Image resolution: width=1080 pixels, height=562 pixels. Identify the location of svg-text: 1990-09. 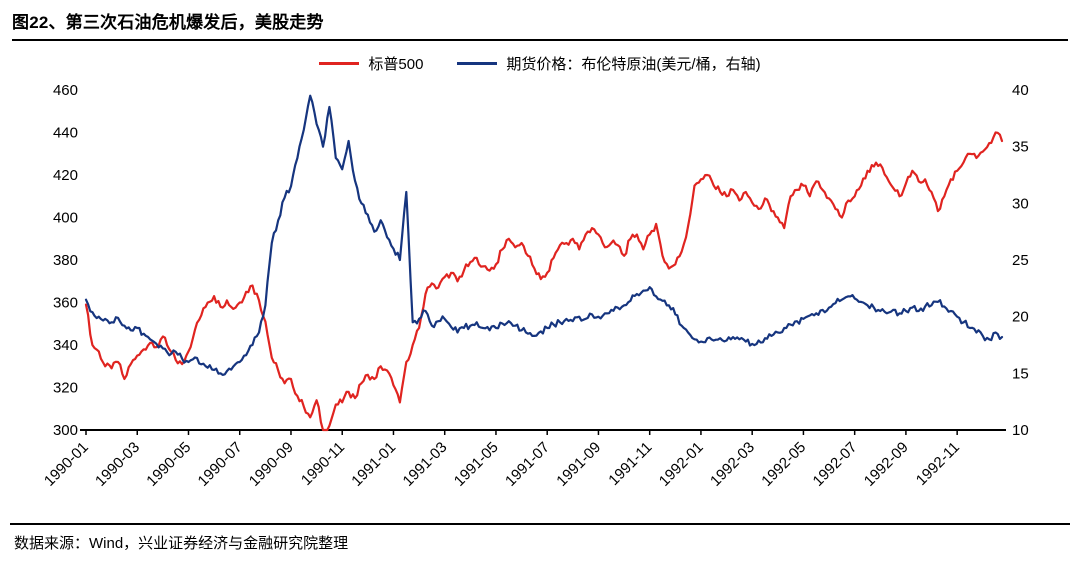
(271, 464).